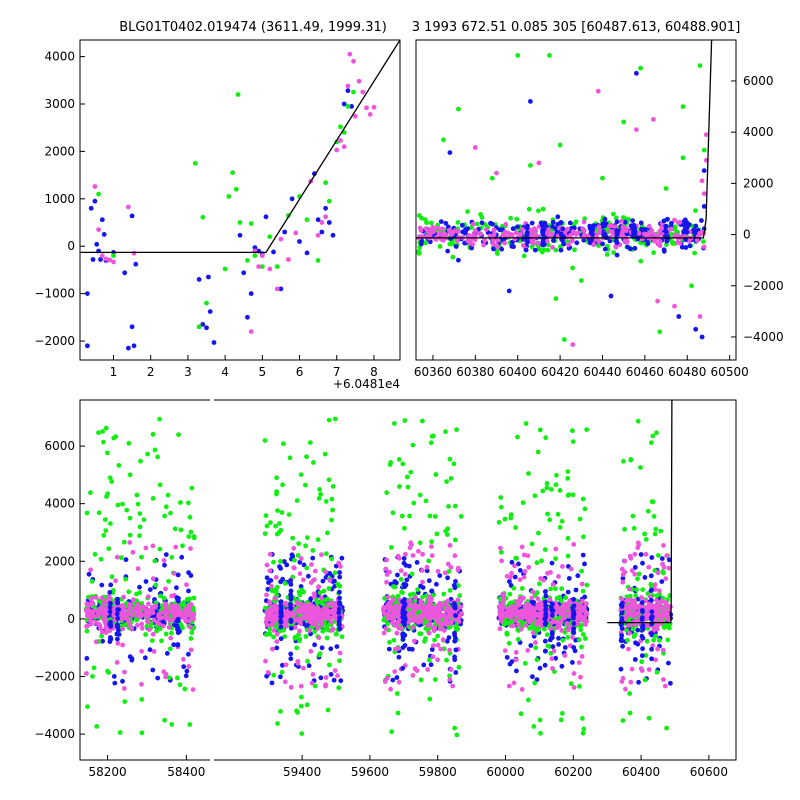  What do you see at coordinates (59, 504) in the screenshot?
I see `p3-ytick-label: 4000` at bounding box center [59, 504].